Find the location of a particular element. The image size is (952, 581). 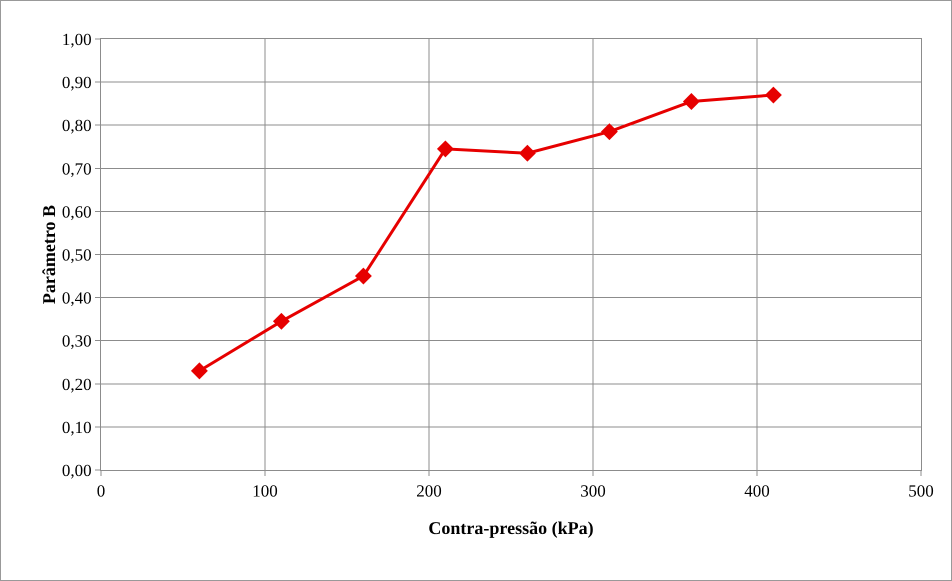

y-tick-label: 0,30 is located at coordinates (77, 341).